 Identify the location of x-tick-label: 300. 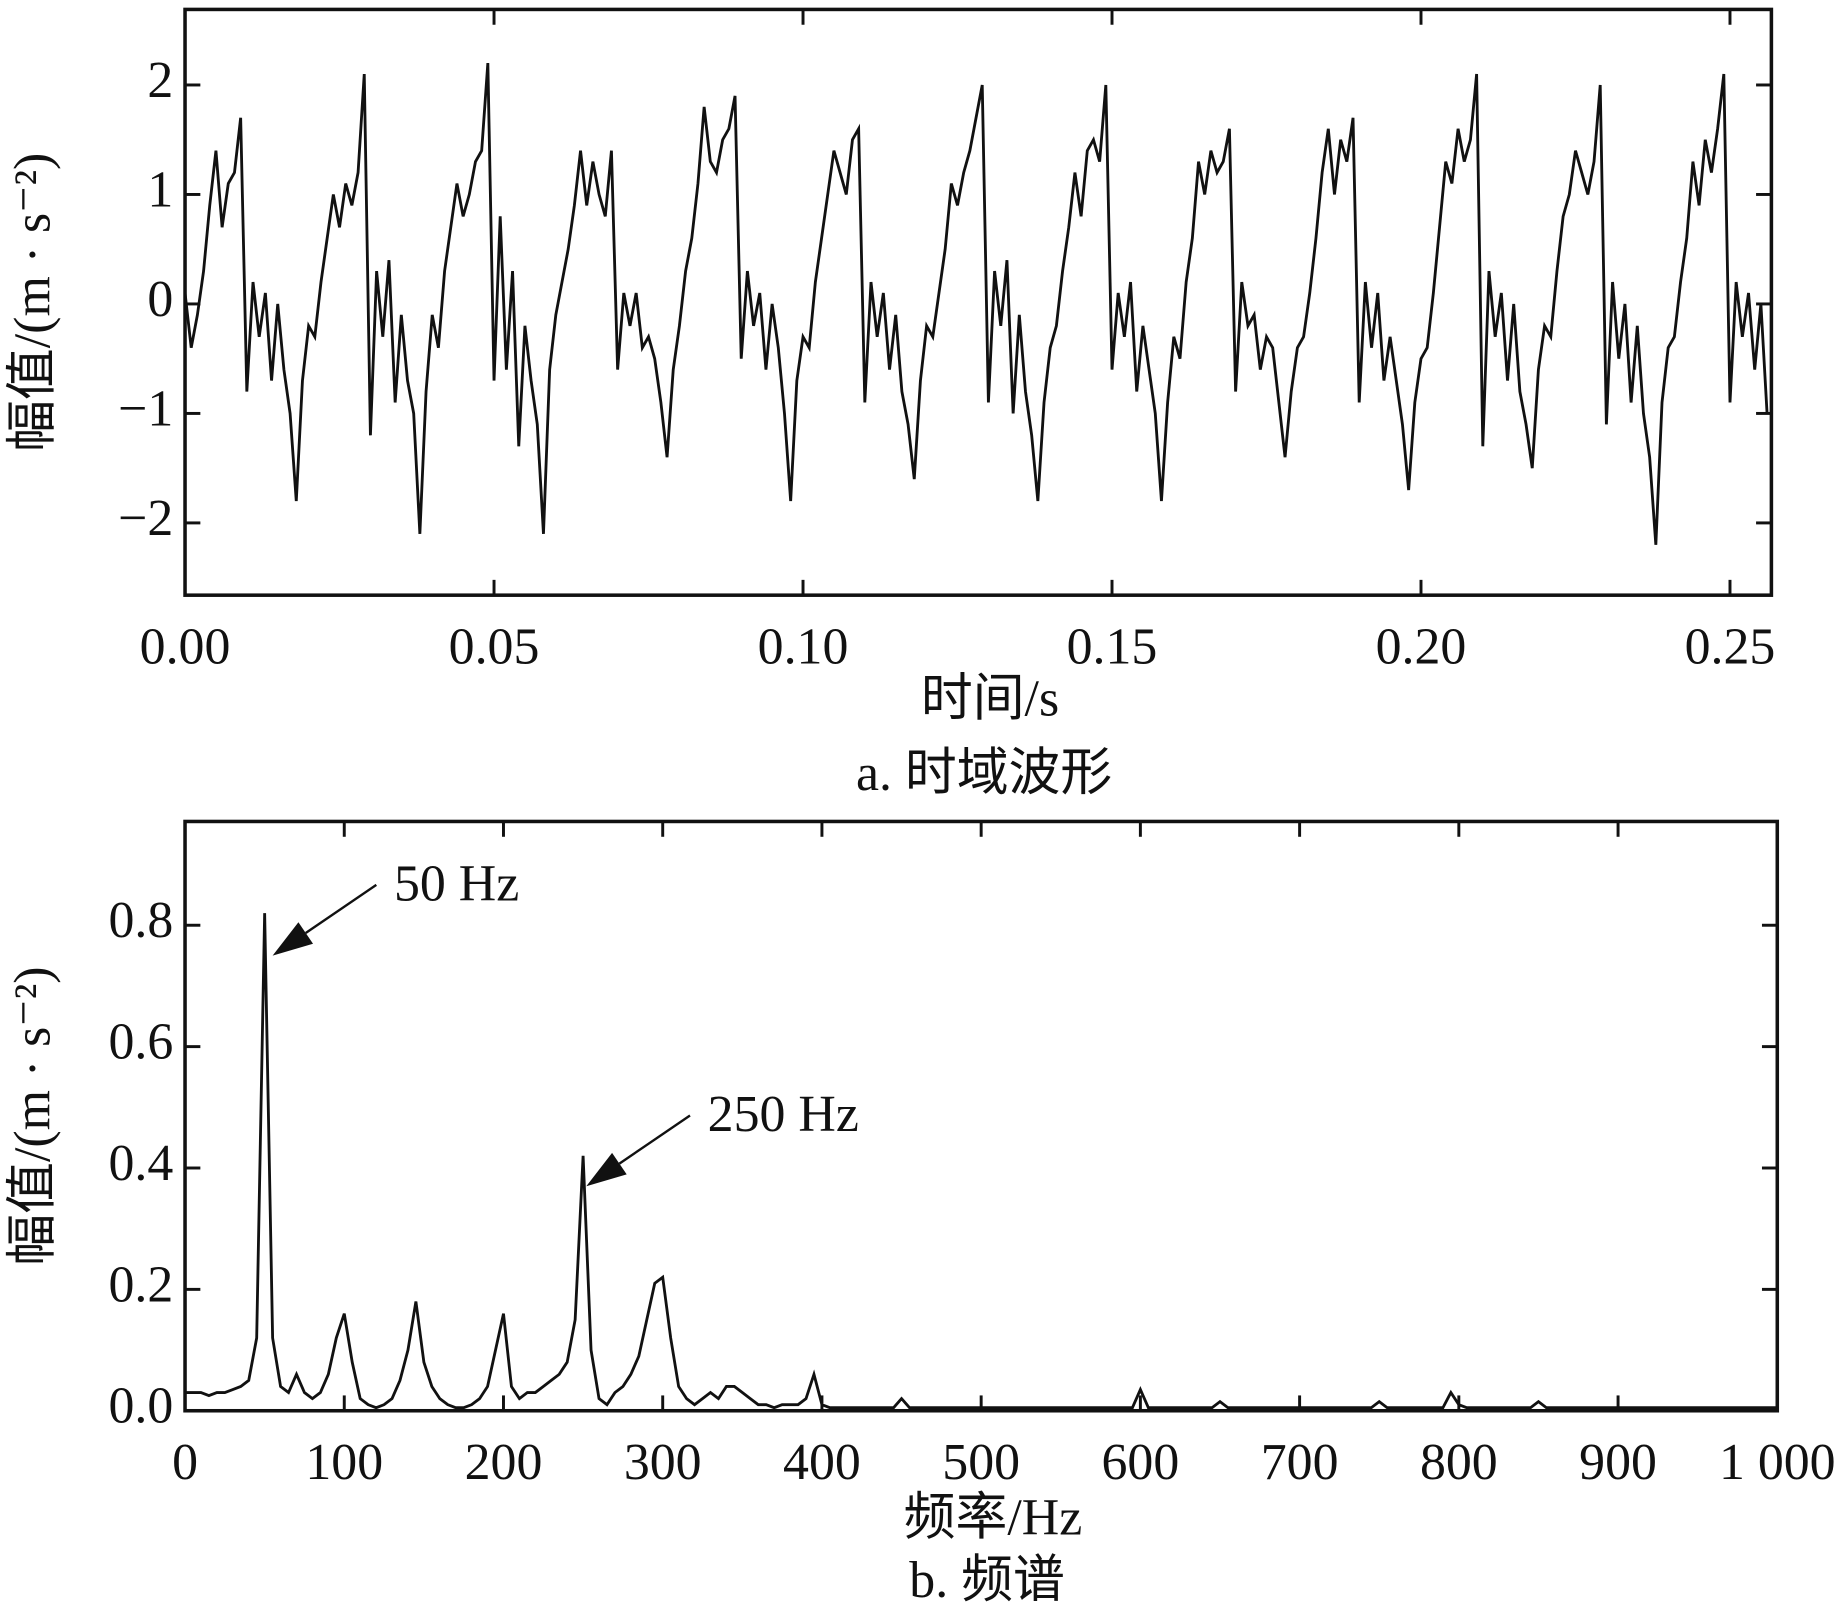
(663, 1462).